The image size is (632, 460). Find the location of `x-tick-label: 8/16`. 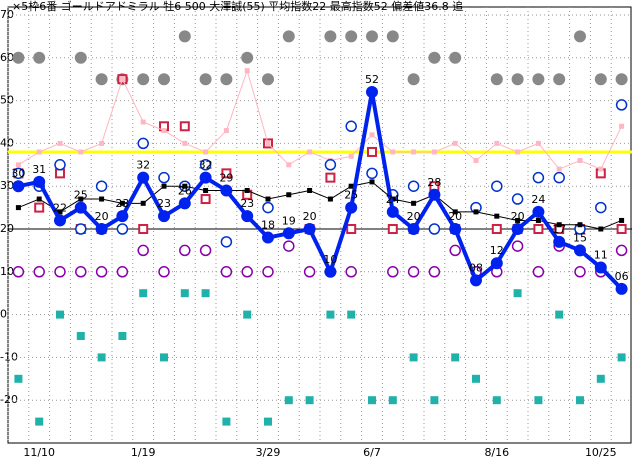

x-tick-label: 8/16 is located at coordinates (496, 452).